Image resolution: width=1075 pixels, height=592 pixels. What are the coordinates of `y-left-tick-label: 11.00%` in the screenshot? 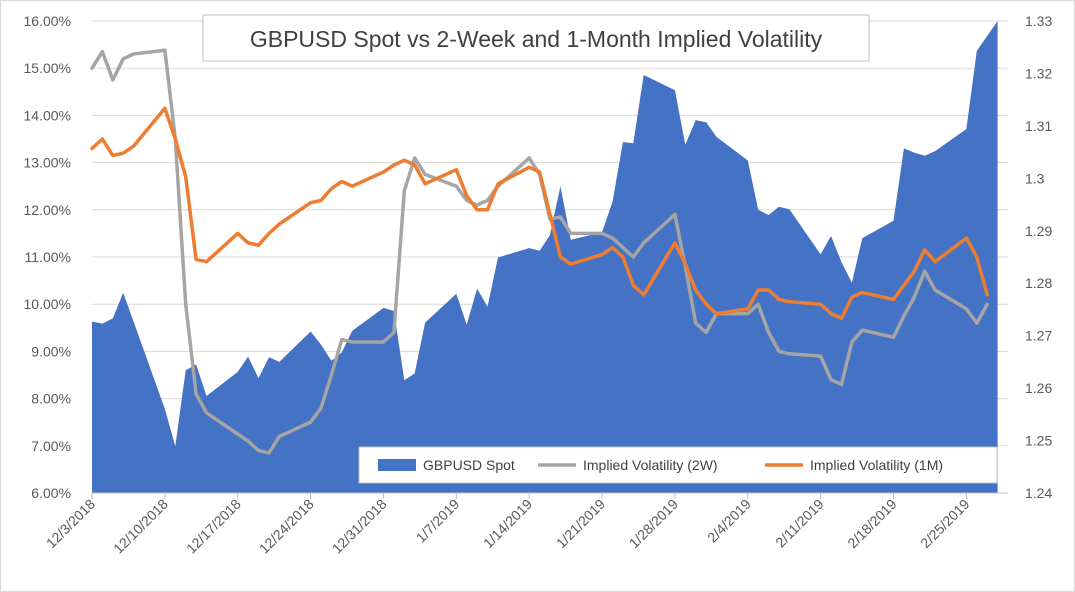 It's located at (48, 257).